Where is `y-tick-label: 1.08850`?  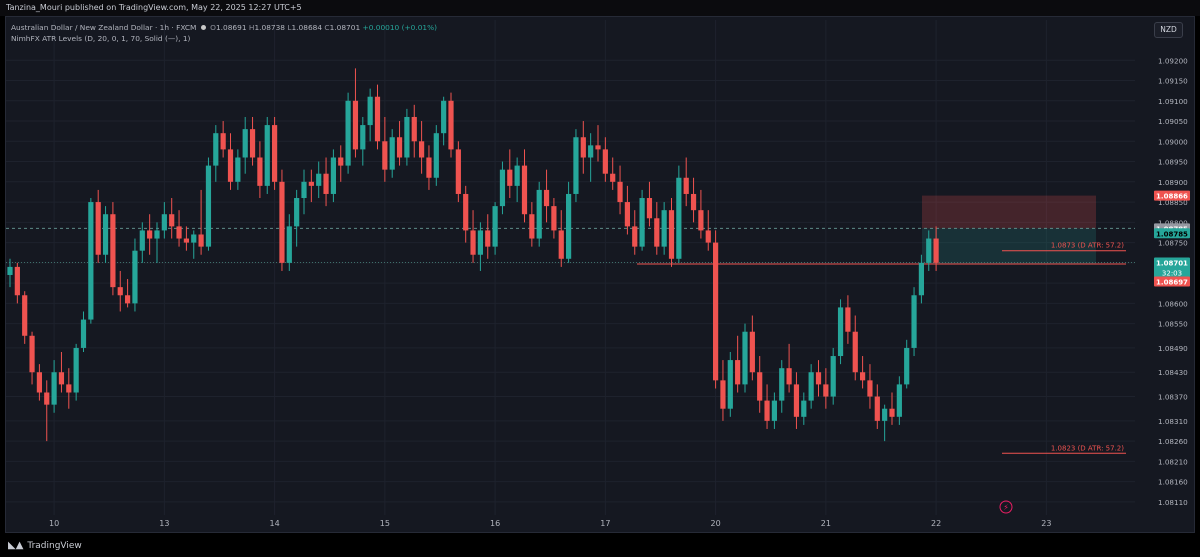 y-tick-label: 1.08850 is located at coordinates (1173, 202).